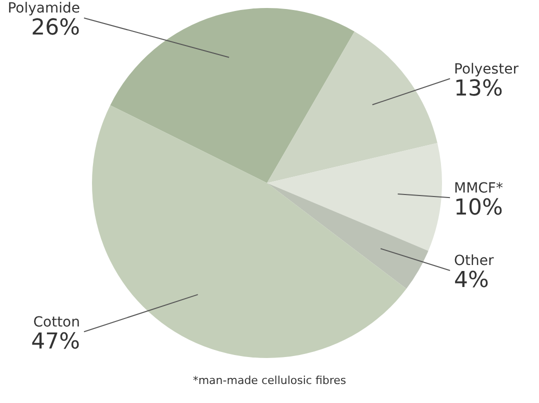  Describe the element at coordinates (478, 89) in the screenshot. I see `data-label: 13%` at that location.